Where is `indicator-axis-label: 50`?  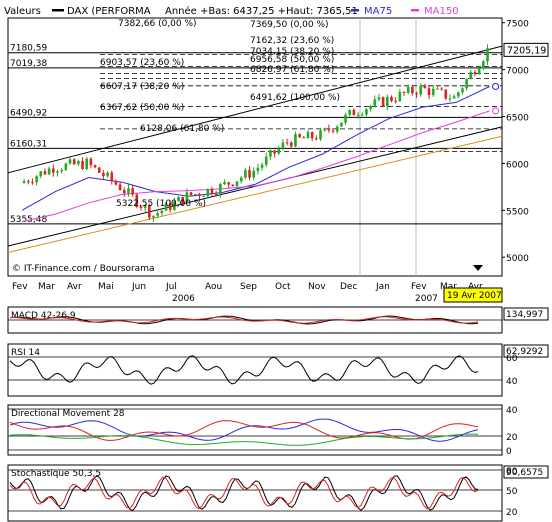
indicator-axis-label: 50 is located at coordinates (512, 492).